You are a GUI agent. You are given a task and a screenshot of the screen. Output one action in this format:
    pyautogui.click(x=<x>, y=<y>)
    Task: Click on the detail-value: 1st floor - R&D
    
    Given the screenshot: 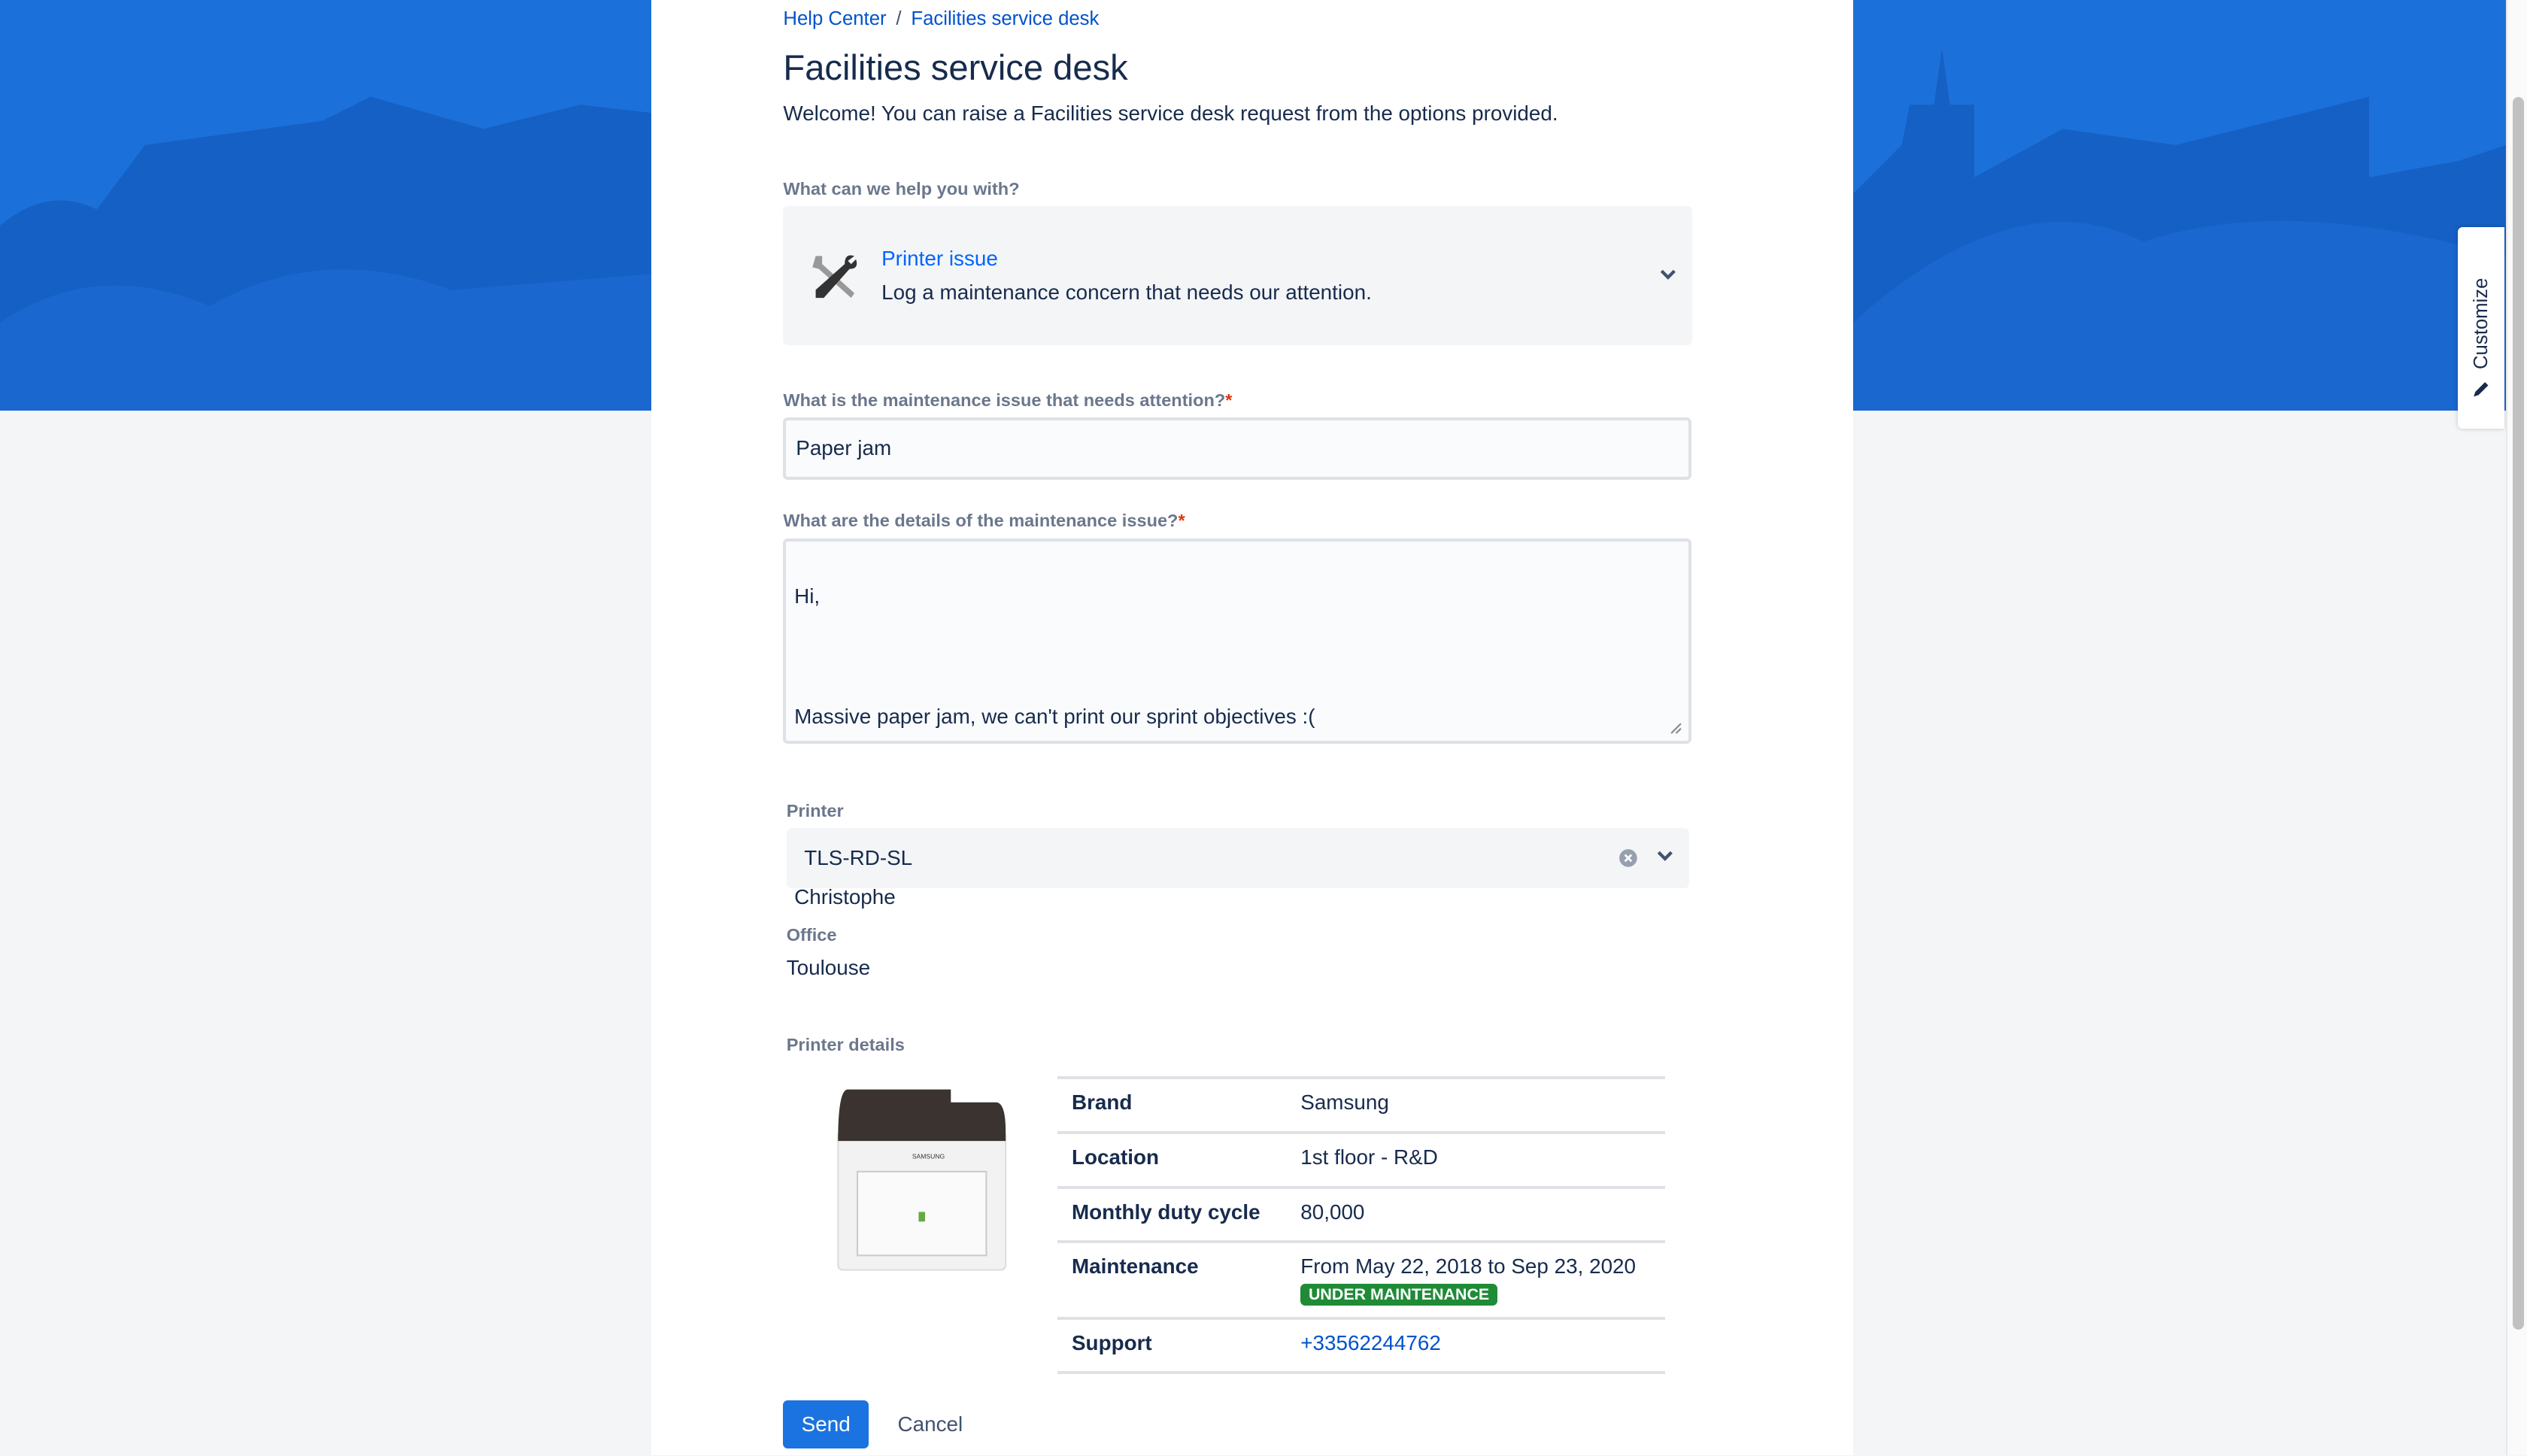 What is the action you would take?
    pyautogui.click(x=1475, y=1159)
    